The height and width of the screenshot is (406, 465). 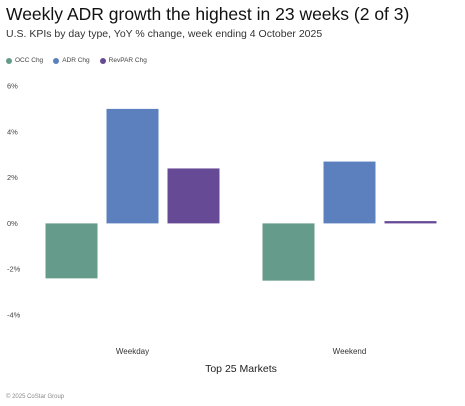 I want to click on y-tick-label: -4%, so click(x=14, y=315).